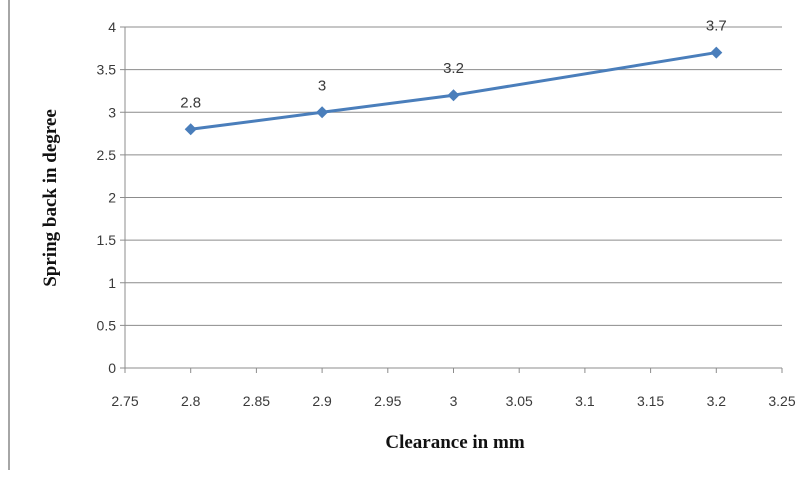 This screenshot has height=477, width=810. I want to click on data-labels: 2.8 3 3.2 3.7, so click(453, 65).